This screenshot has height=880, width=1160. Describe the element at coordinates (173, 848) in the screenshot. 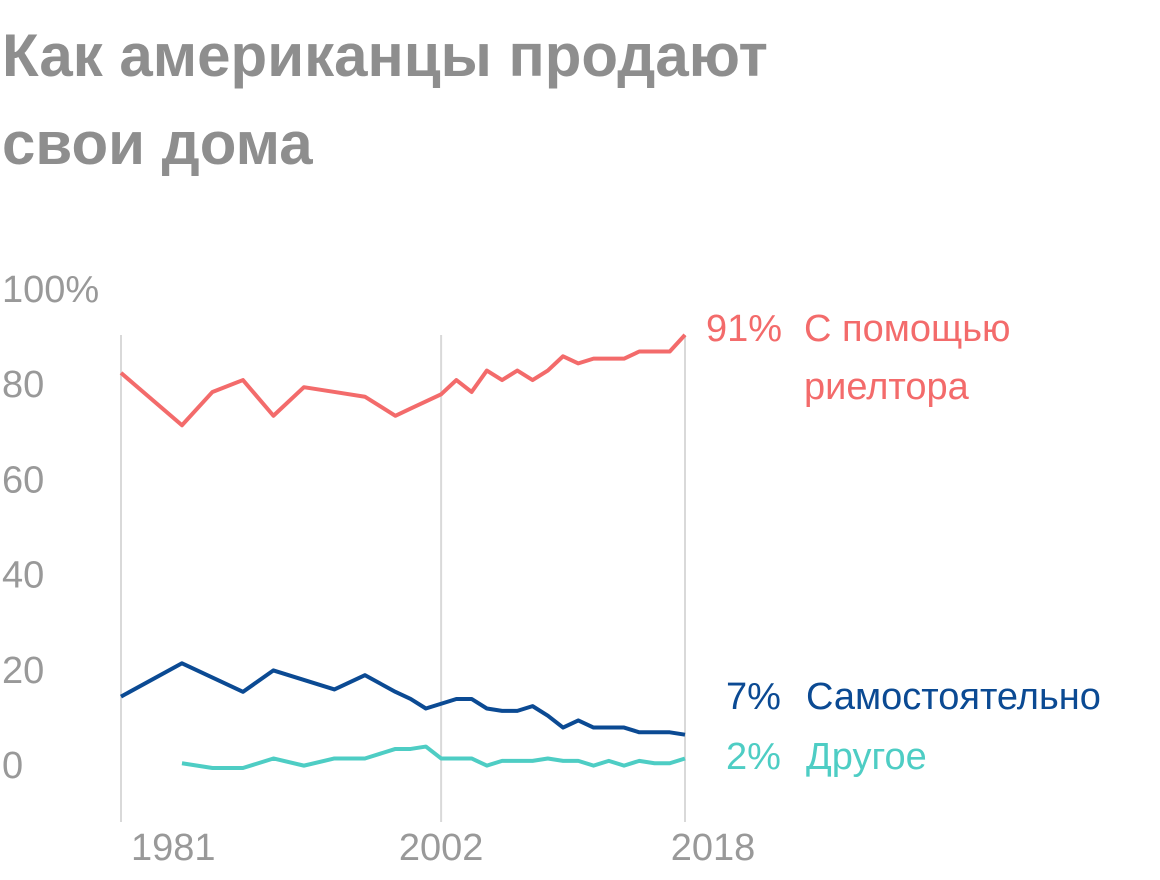

I see `x-tick-label: 1981` at that location.